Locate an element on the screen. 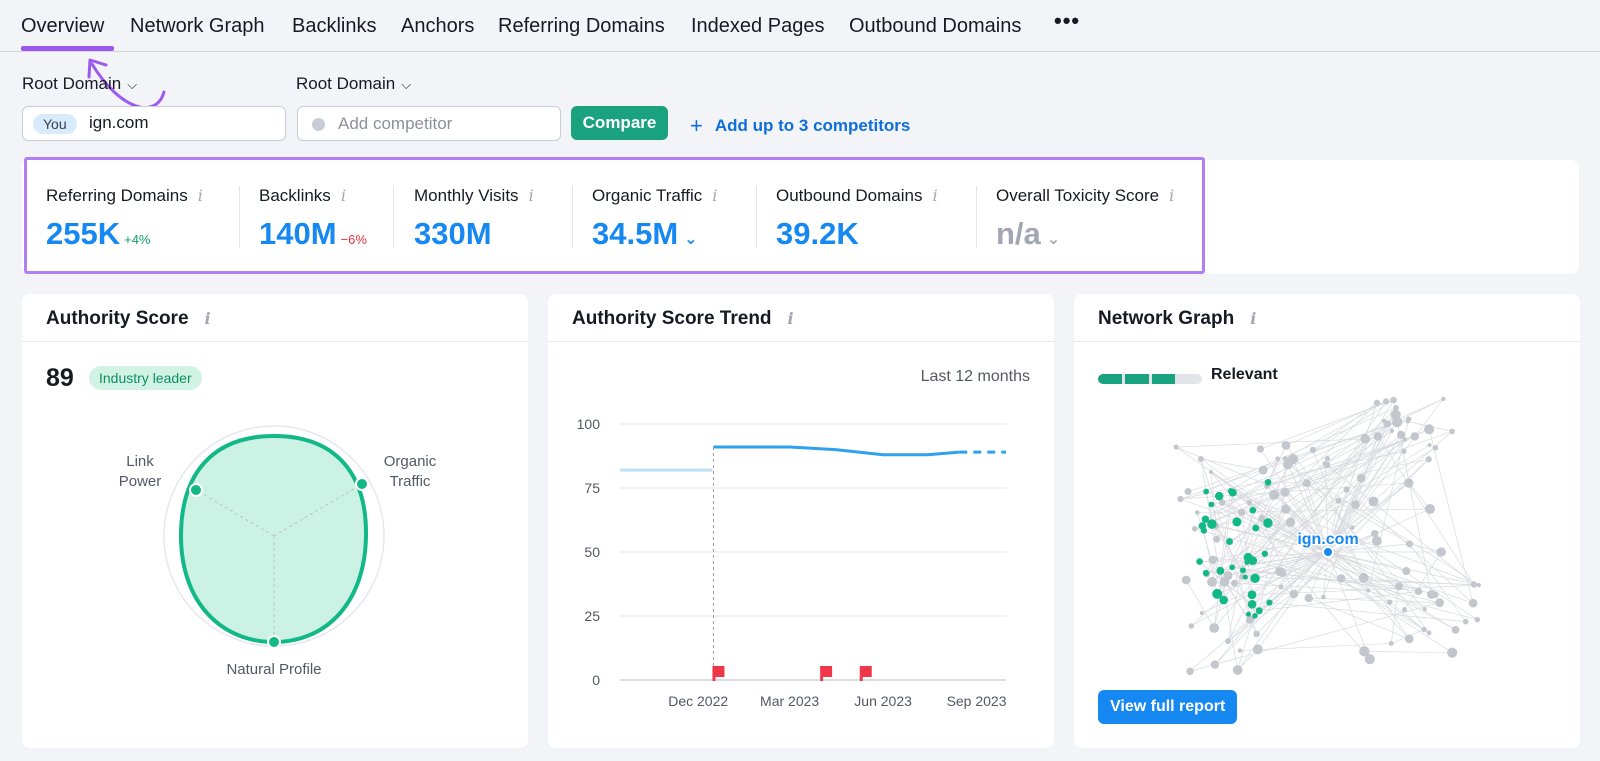 The width and height of the screenshot is (1600, 761). radar-point-organic-traffic is located at coordinates (362, 484).